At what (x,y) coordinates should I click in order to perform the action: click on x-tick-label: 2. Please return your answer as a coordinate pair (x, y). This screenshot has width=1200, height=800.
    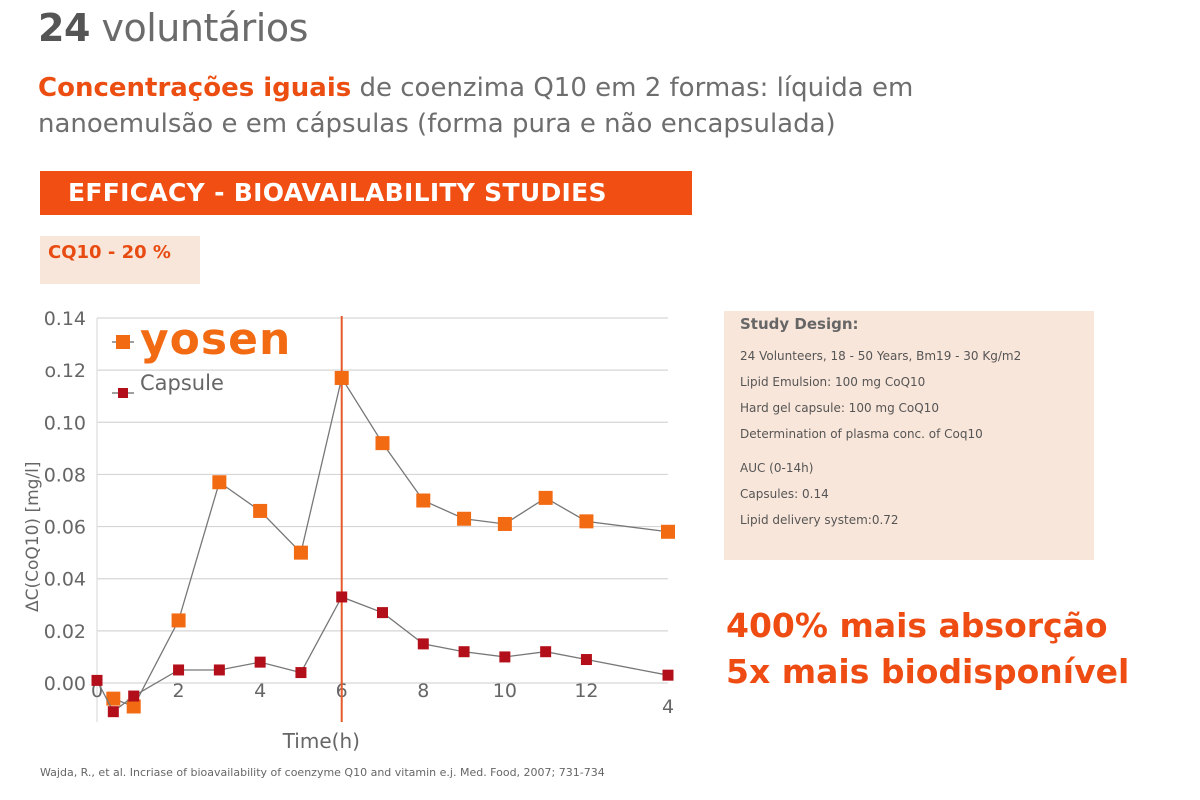
    Looking at the image, I should click on (179, 691).